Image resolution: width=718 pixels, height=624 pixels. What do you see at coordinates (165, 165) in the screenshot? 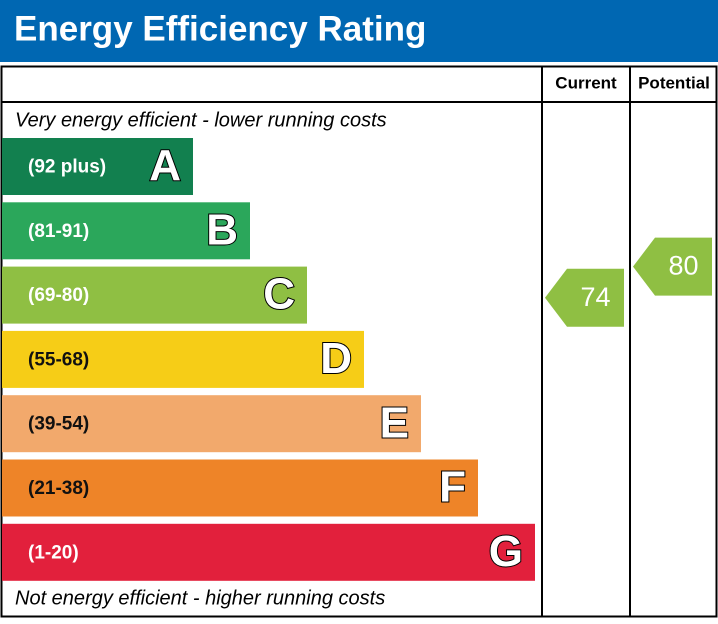
I see `band-letter: A` at bounding box center [165, 165].